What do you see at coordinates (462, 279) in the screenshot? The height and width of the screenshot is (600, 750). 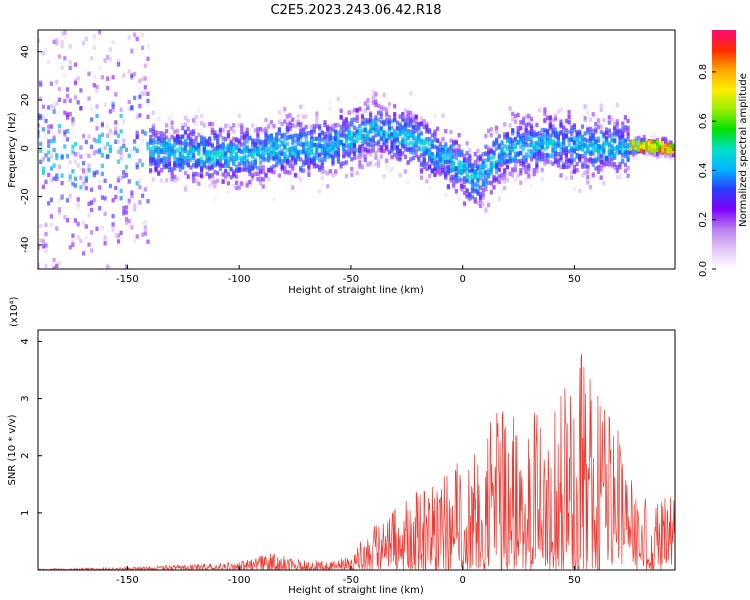 I see `x-tick-label: 0` at bounding box center [462, 279].